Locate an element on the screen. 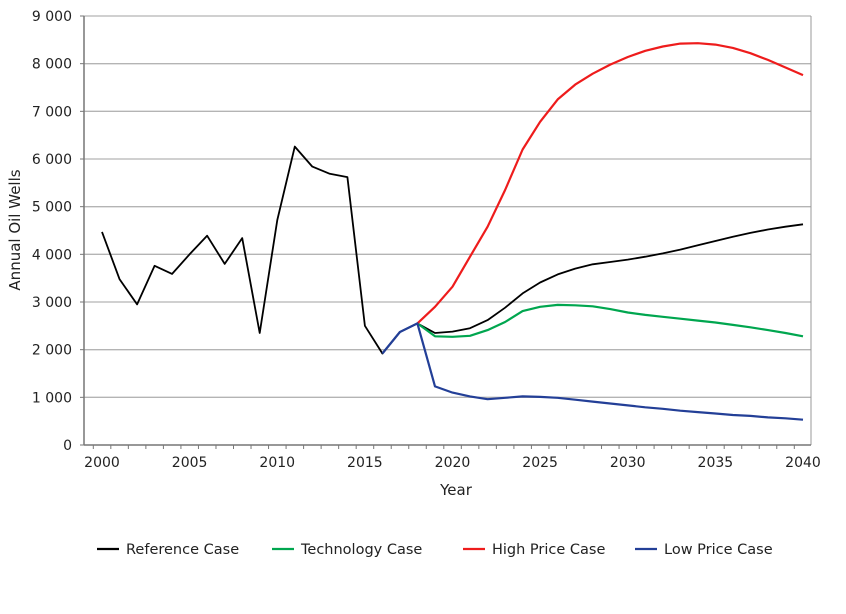 This screenshot has height=614, width=846. legend-label-technology-case: Technology Case is located at coordinates (361, 550).